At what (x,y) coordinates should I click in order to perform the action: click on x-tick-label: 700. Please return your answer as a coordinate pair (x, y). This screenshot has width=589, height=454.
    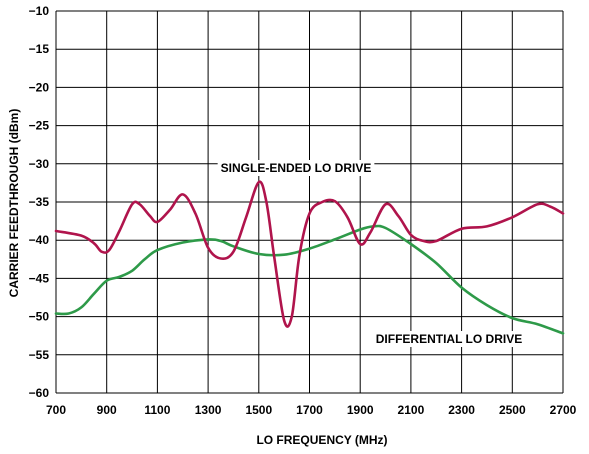
    Looking at the image, I should click on (56, 410).